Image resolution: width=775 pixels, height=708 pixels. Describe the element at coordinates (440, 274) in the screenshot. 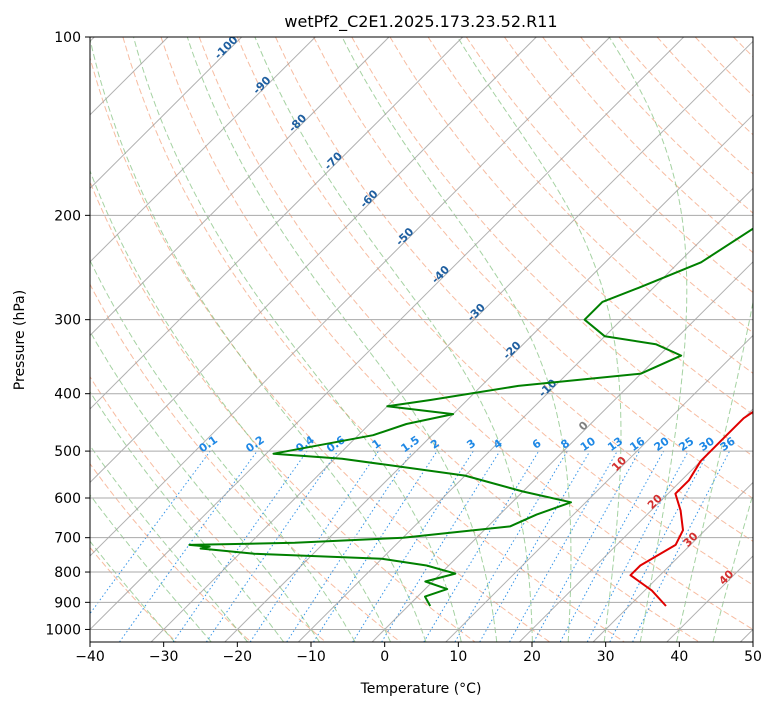

I see `isotherm-label: -40` at that location.